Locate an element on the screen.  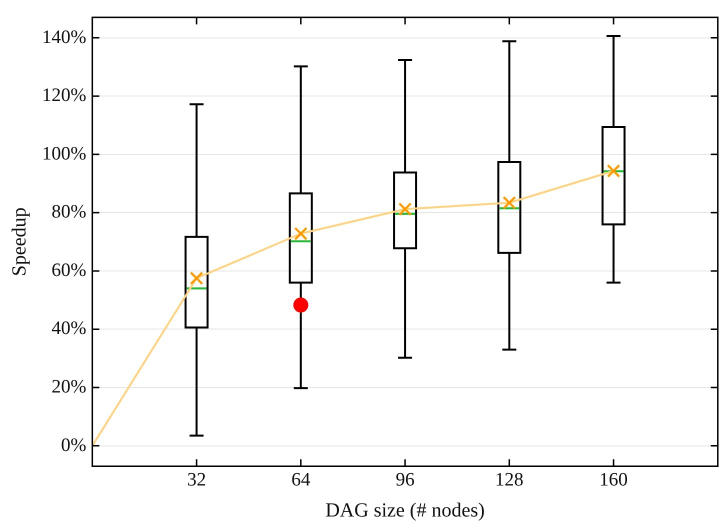
y-tick-label: 80% is located at coordinates (69, 212).